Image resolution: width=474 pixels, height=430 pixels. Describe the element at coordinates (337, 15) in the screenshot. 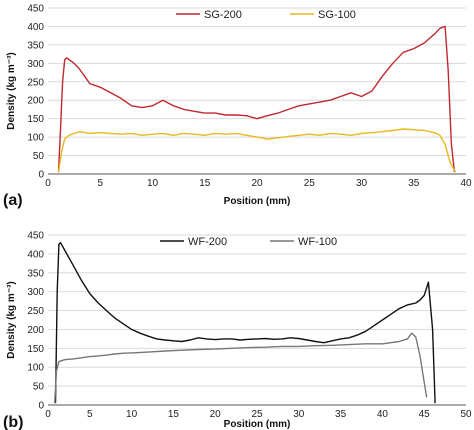

I see `legend-label: SG-100` at that location.